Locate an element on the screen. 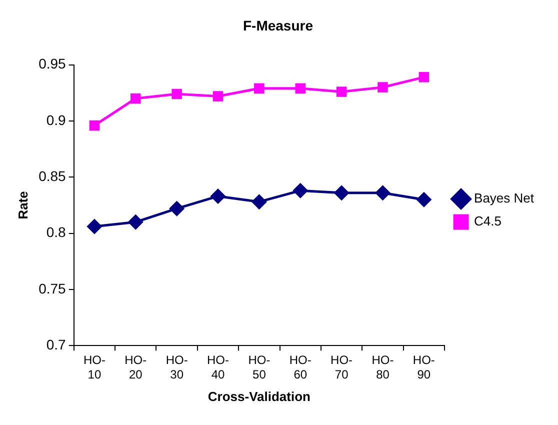  x-tick-label: HO-40 is located at coordinates (218, 367).